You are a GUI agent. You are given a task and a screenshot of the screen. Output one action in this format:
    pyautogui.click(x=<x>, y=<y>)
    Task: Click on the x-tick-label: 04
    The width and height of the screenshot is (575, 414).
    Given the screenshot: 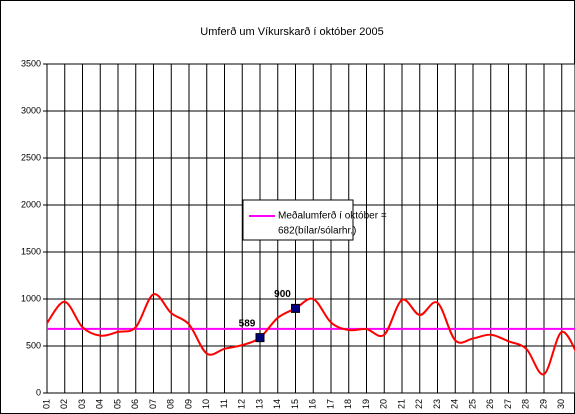 What is the action you would take?
    pyautogui.click(x=100, y=404)
    